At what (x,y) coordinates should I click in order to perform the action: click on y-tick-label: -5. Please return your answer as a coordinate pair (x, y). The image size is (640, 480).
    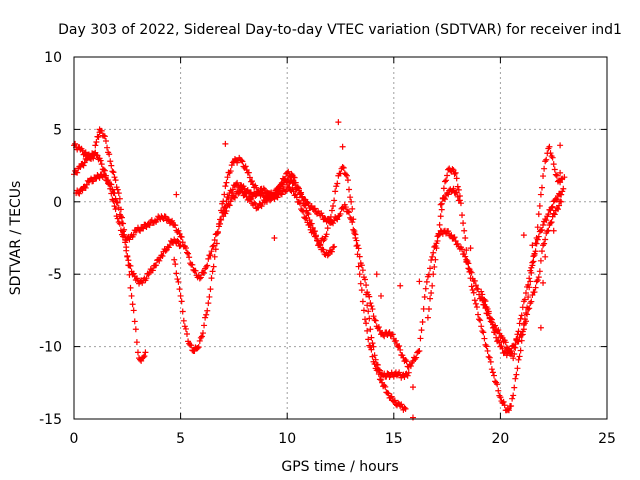
    Looking at the image, I should click on (55, 275).